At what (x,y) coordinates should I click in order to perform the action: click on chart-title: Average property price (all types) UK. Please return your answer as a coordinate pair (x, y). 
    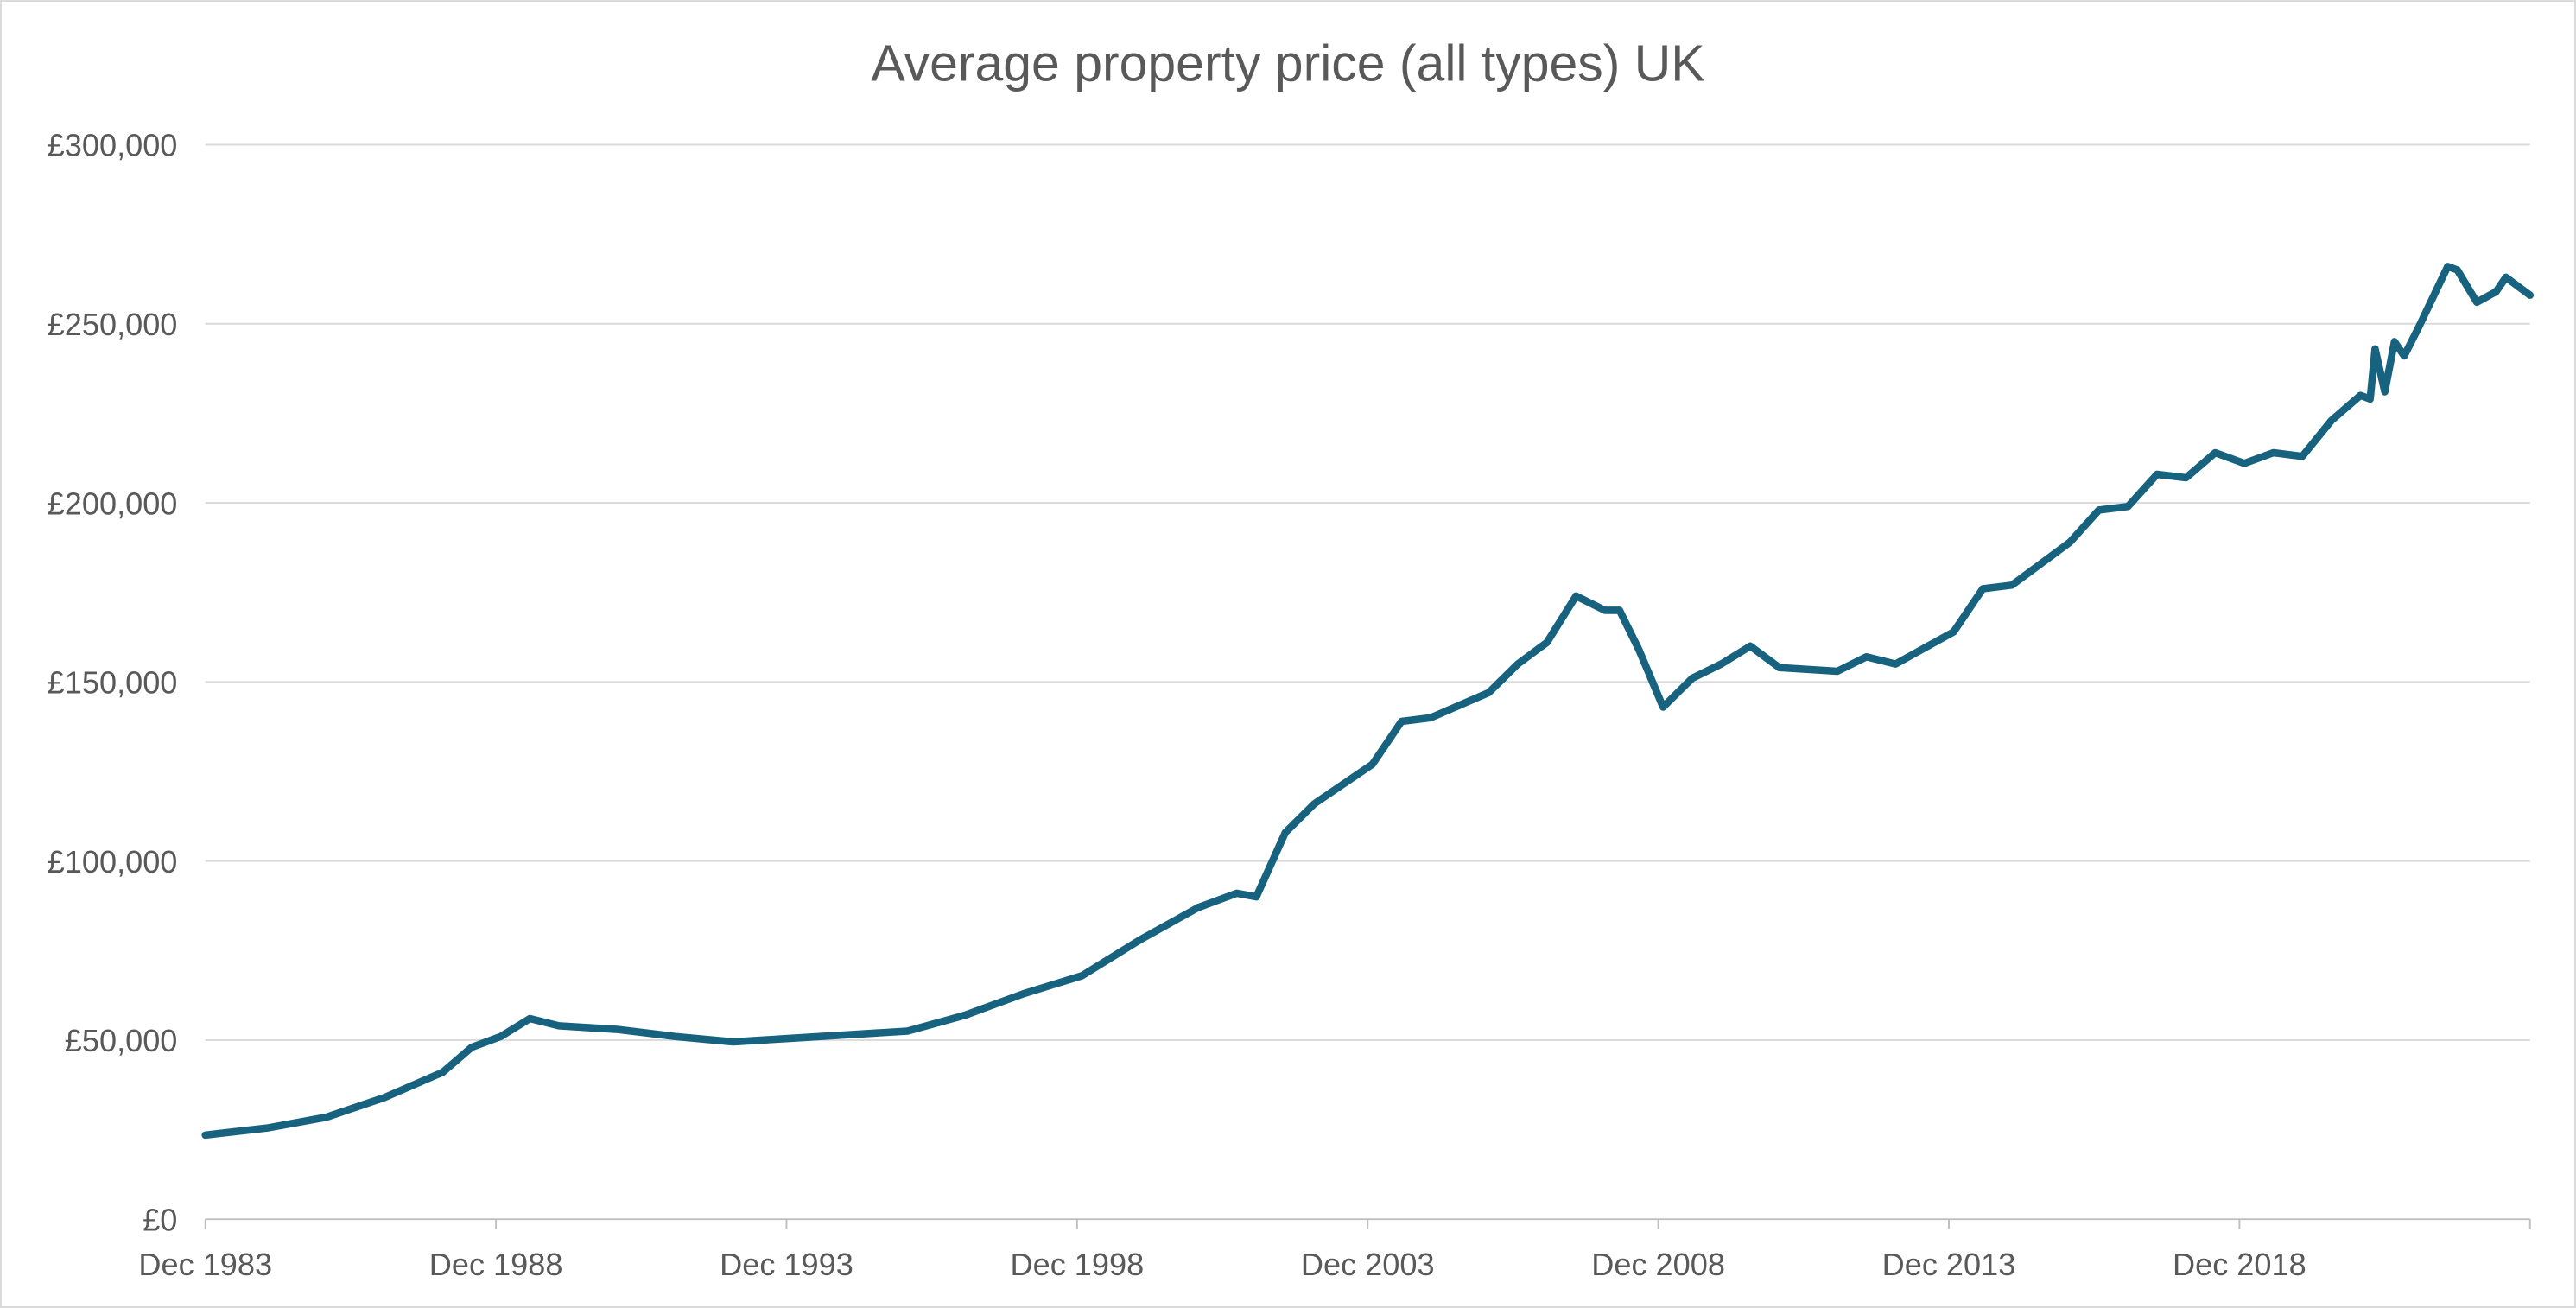
    Looking at the image, I should click on (1287, 63).